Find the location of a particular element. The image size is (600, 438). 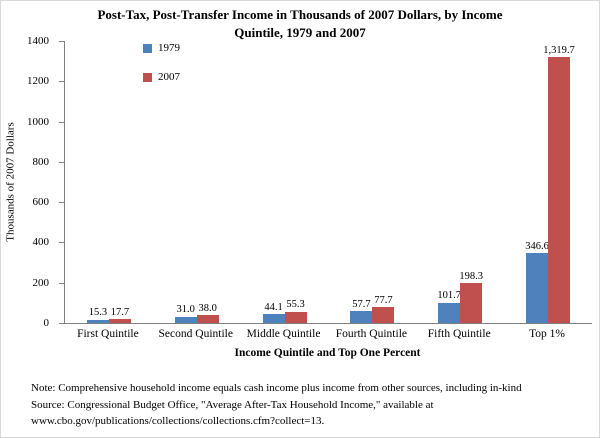

y-tick-label: 0 is located at coordinates (46, 323).